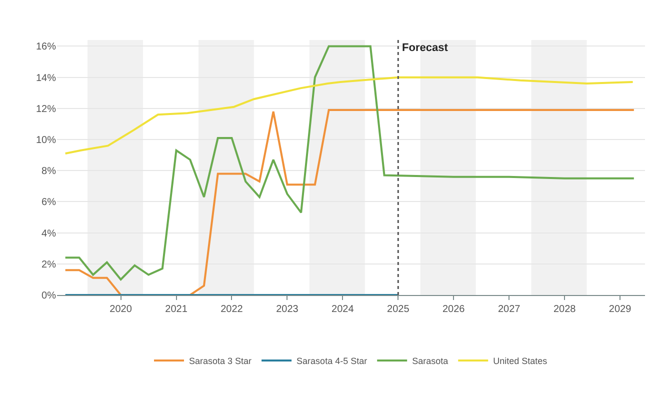 The height and width of the screenshot is (415, 663). I want to click on y-tick-label: 2%, so click(49, 264).